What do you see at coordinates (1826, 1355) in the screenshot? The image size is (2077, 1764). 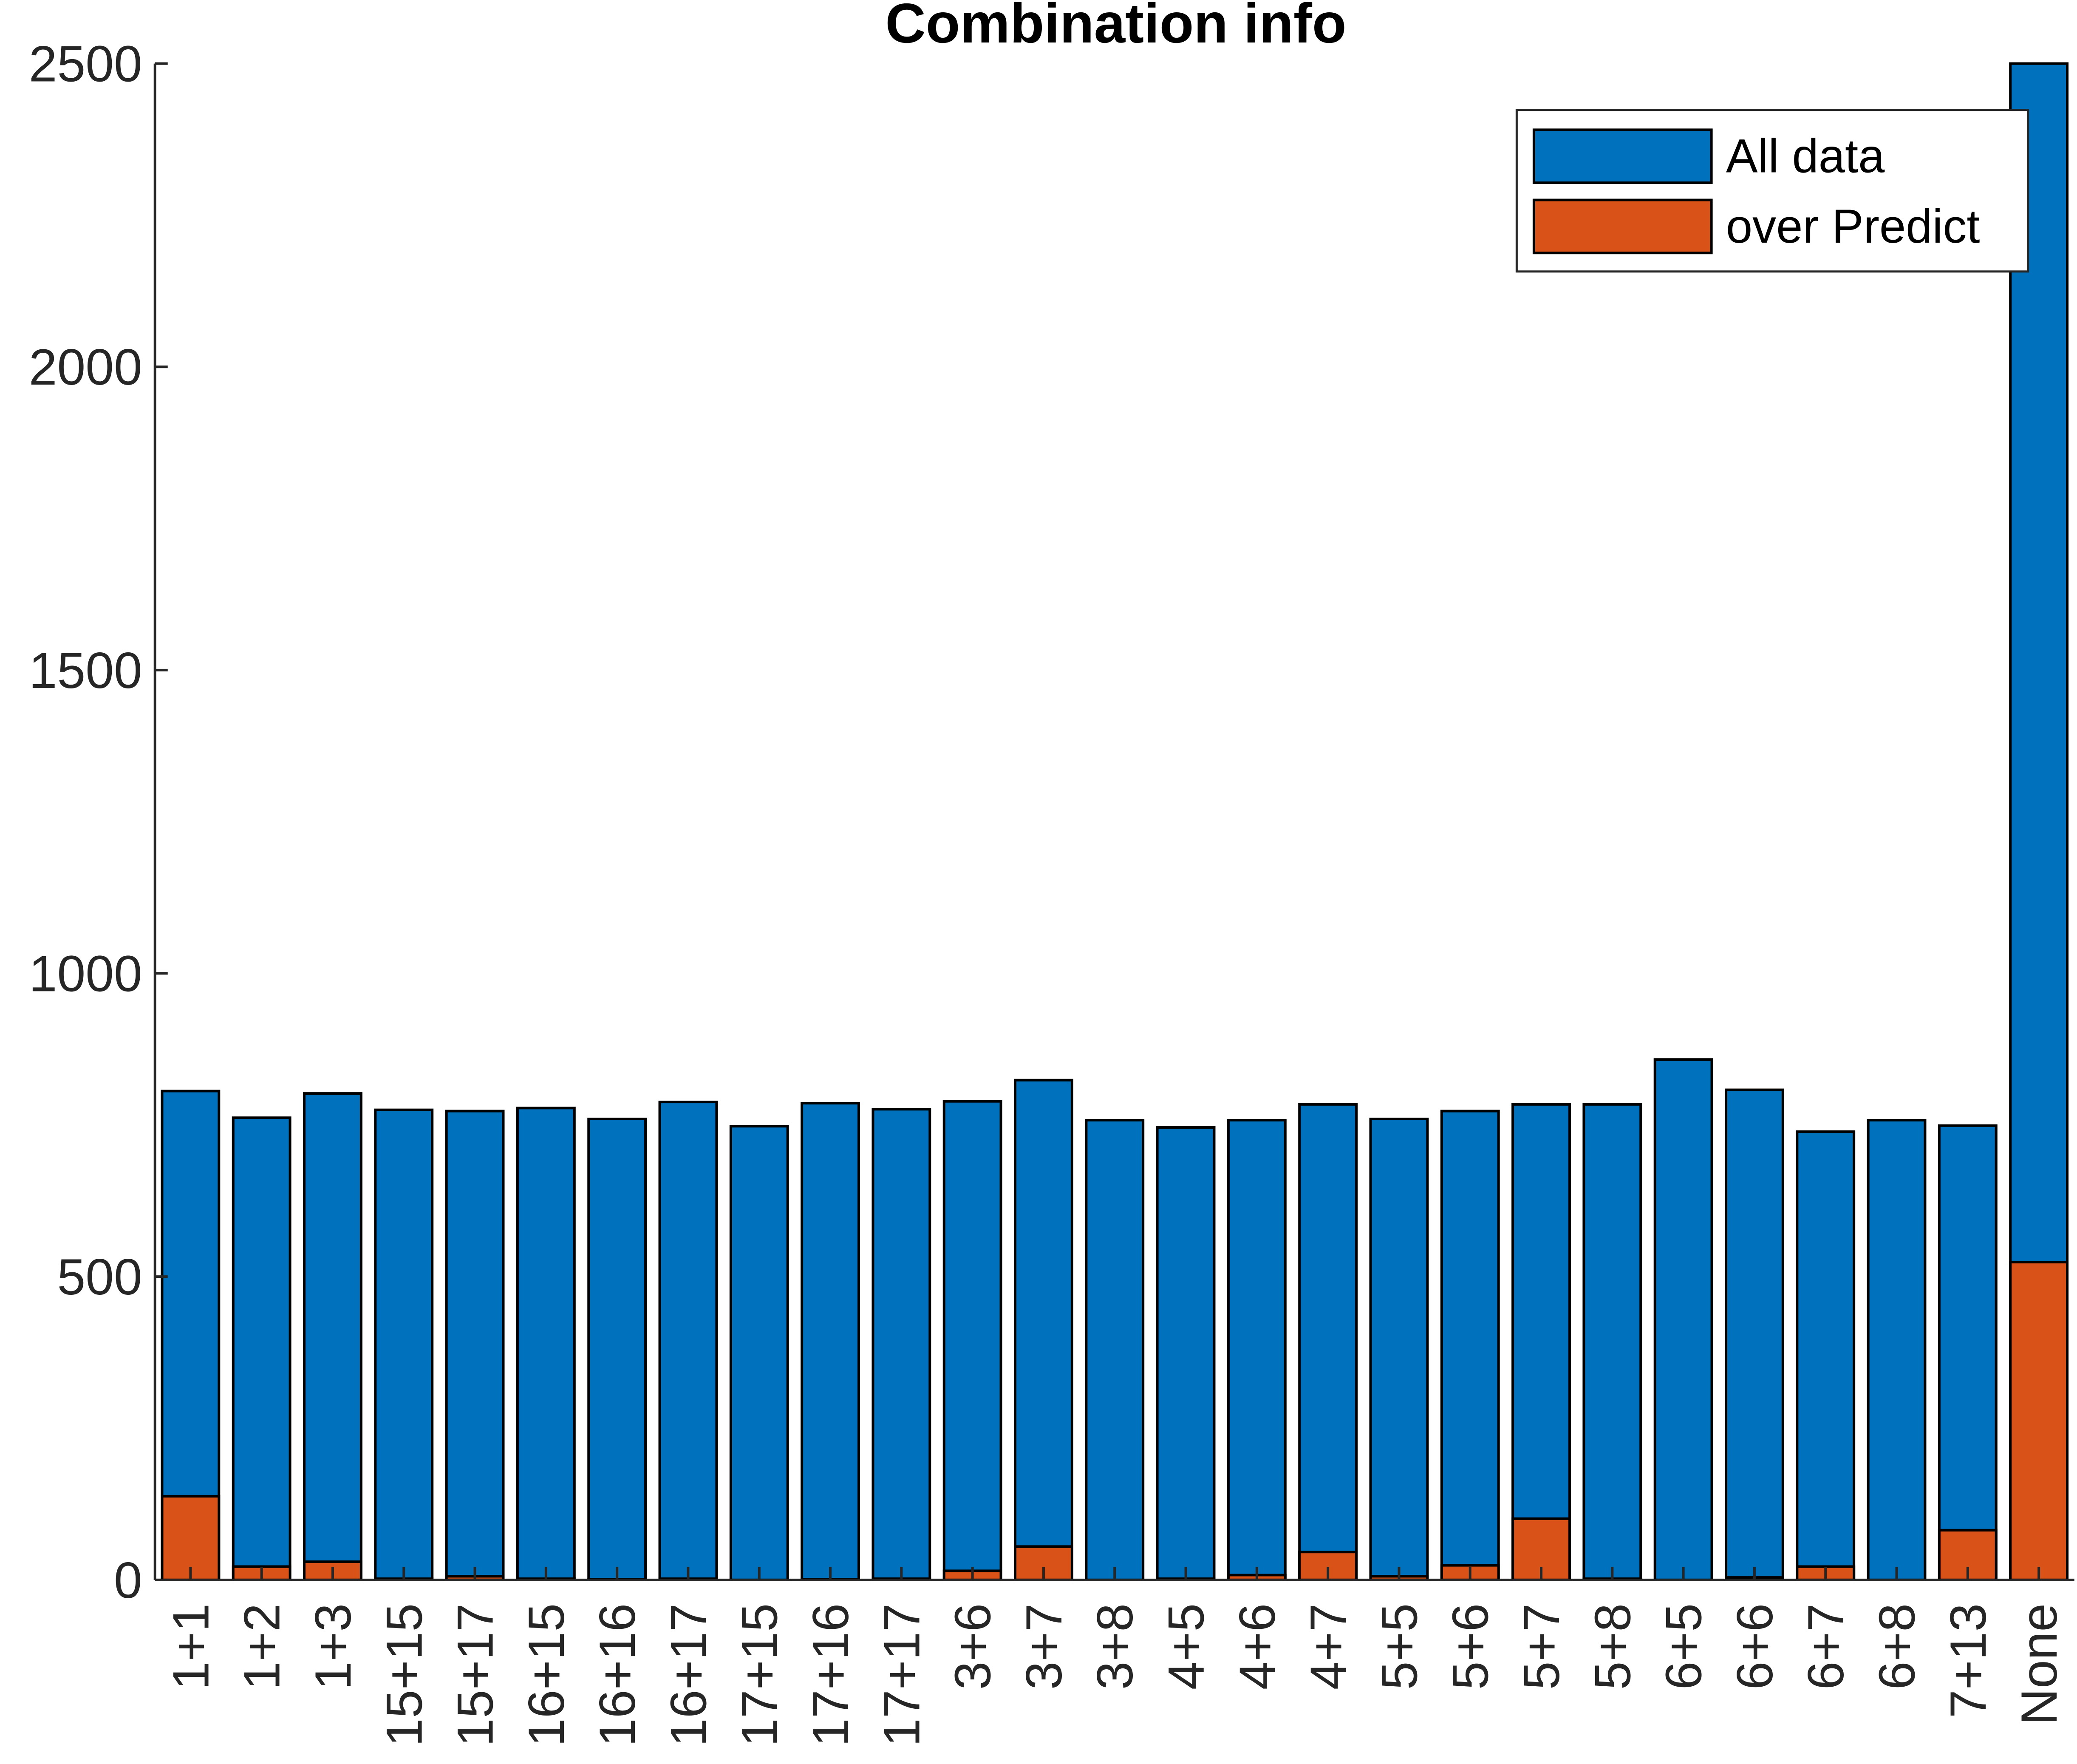 I see `bar-all-data-6+7` at bounding box center [1826, 1355].